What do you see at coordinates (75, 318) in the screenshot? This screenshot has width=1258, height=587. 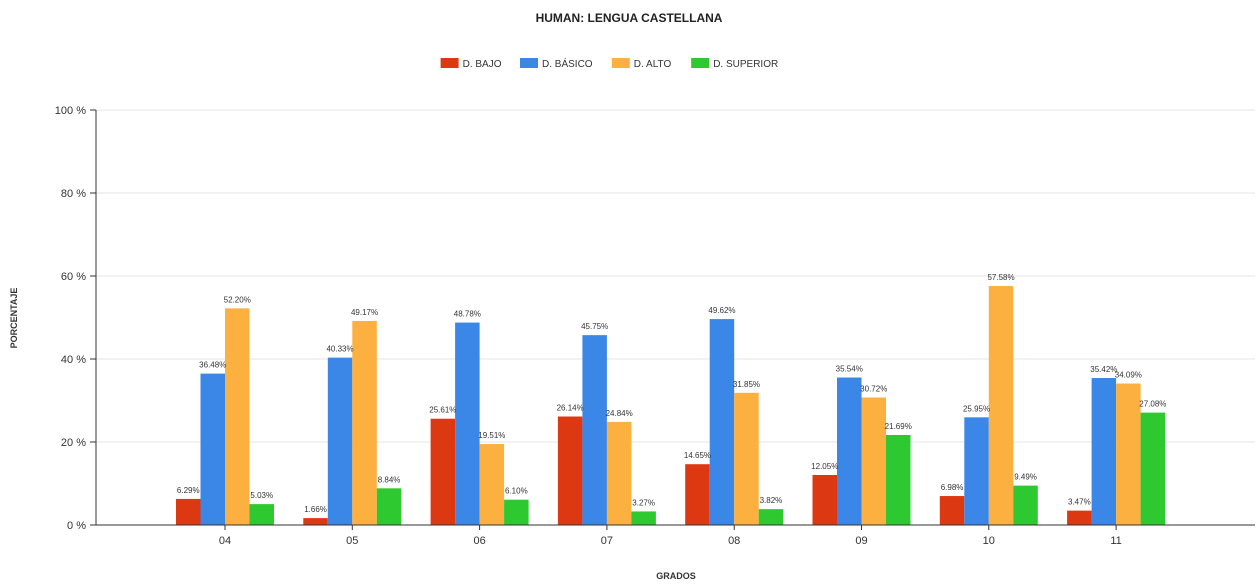 I see `y-axis-ticks: 0 % 20 % 40 % 60 % 80 % 100 %` at bounding box center [75, 318].